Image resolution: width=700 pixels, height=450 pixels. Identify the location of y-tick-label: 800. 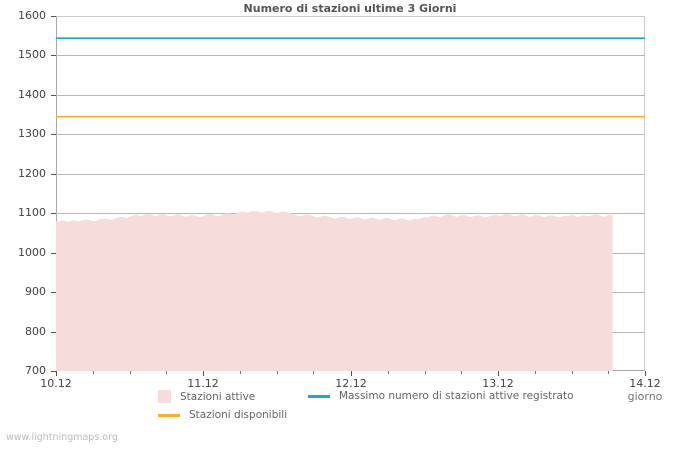
(35, 331).